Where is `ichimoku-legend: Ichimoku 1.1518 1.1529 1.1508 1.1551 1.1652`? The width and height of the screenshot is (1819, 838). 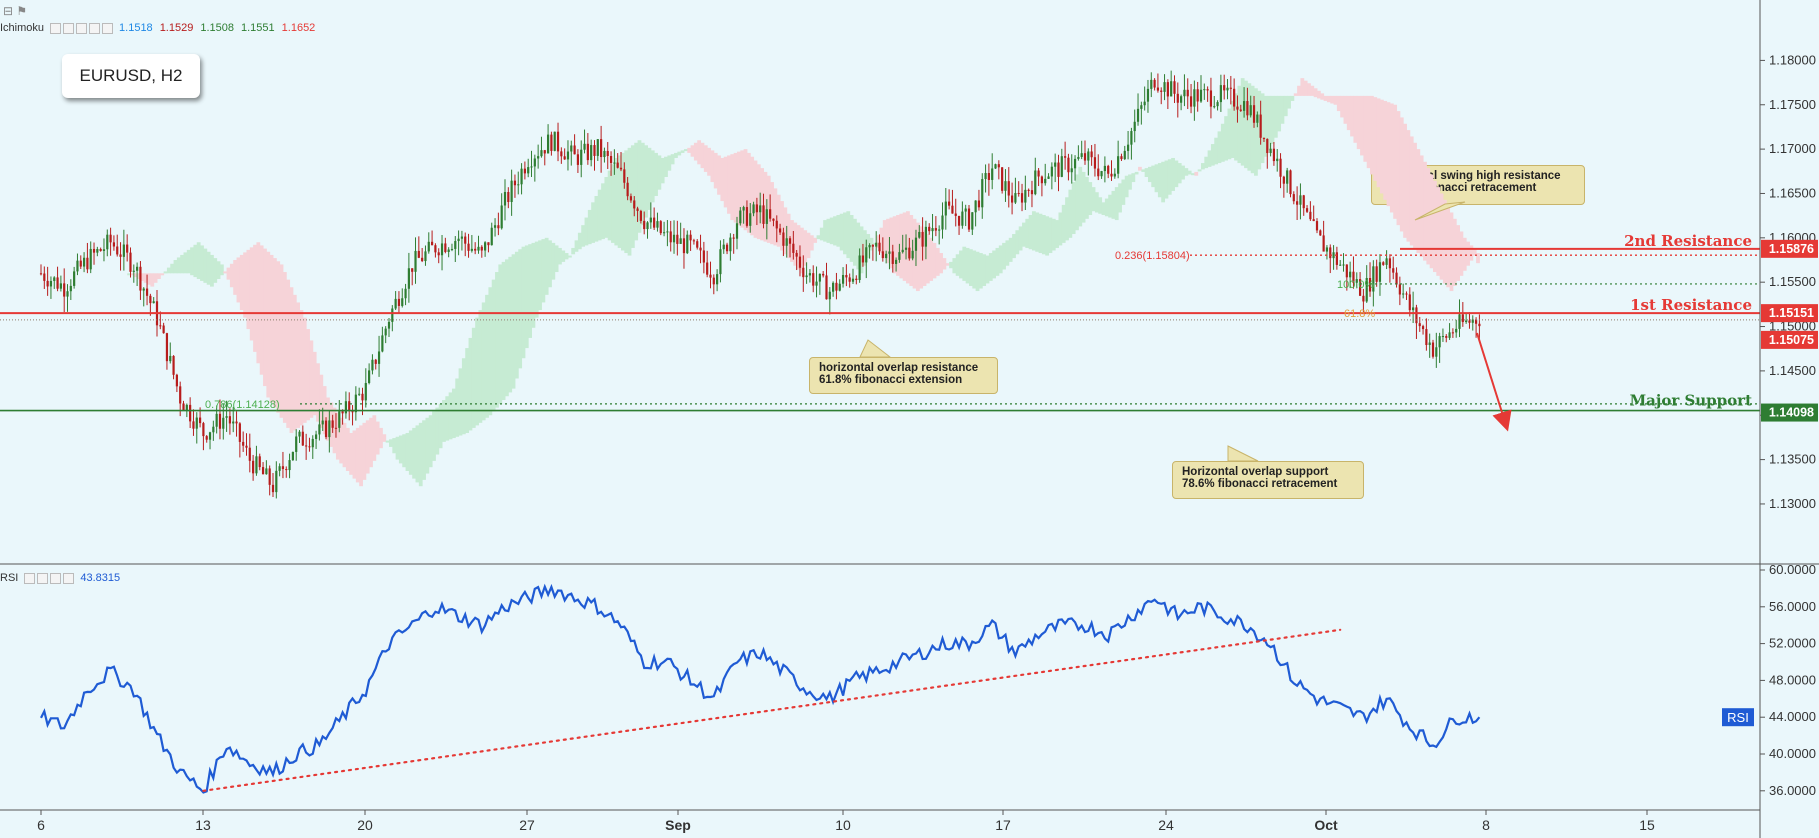 ichimoku-legend: Ichimoku 1.1518 1.1529 1.1508 1.1551 1.1652 is located at coordinates (161, 28).